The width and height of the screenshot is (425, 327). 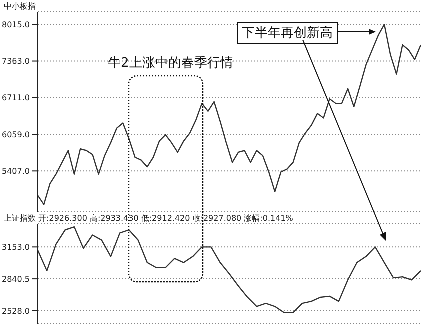 I want to click on y-tick-label: 7363.0, so click(x=16, y=61).